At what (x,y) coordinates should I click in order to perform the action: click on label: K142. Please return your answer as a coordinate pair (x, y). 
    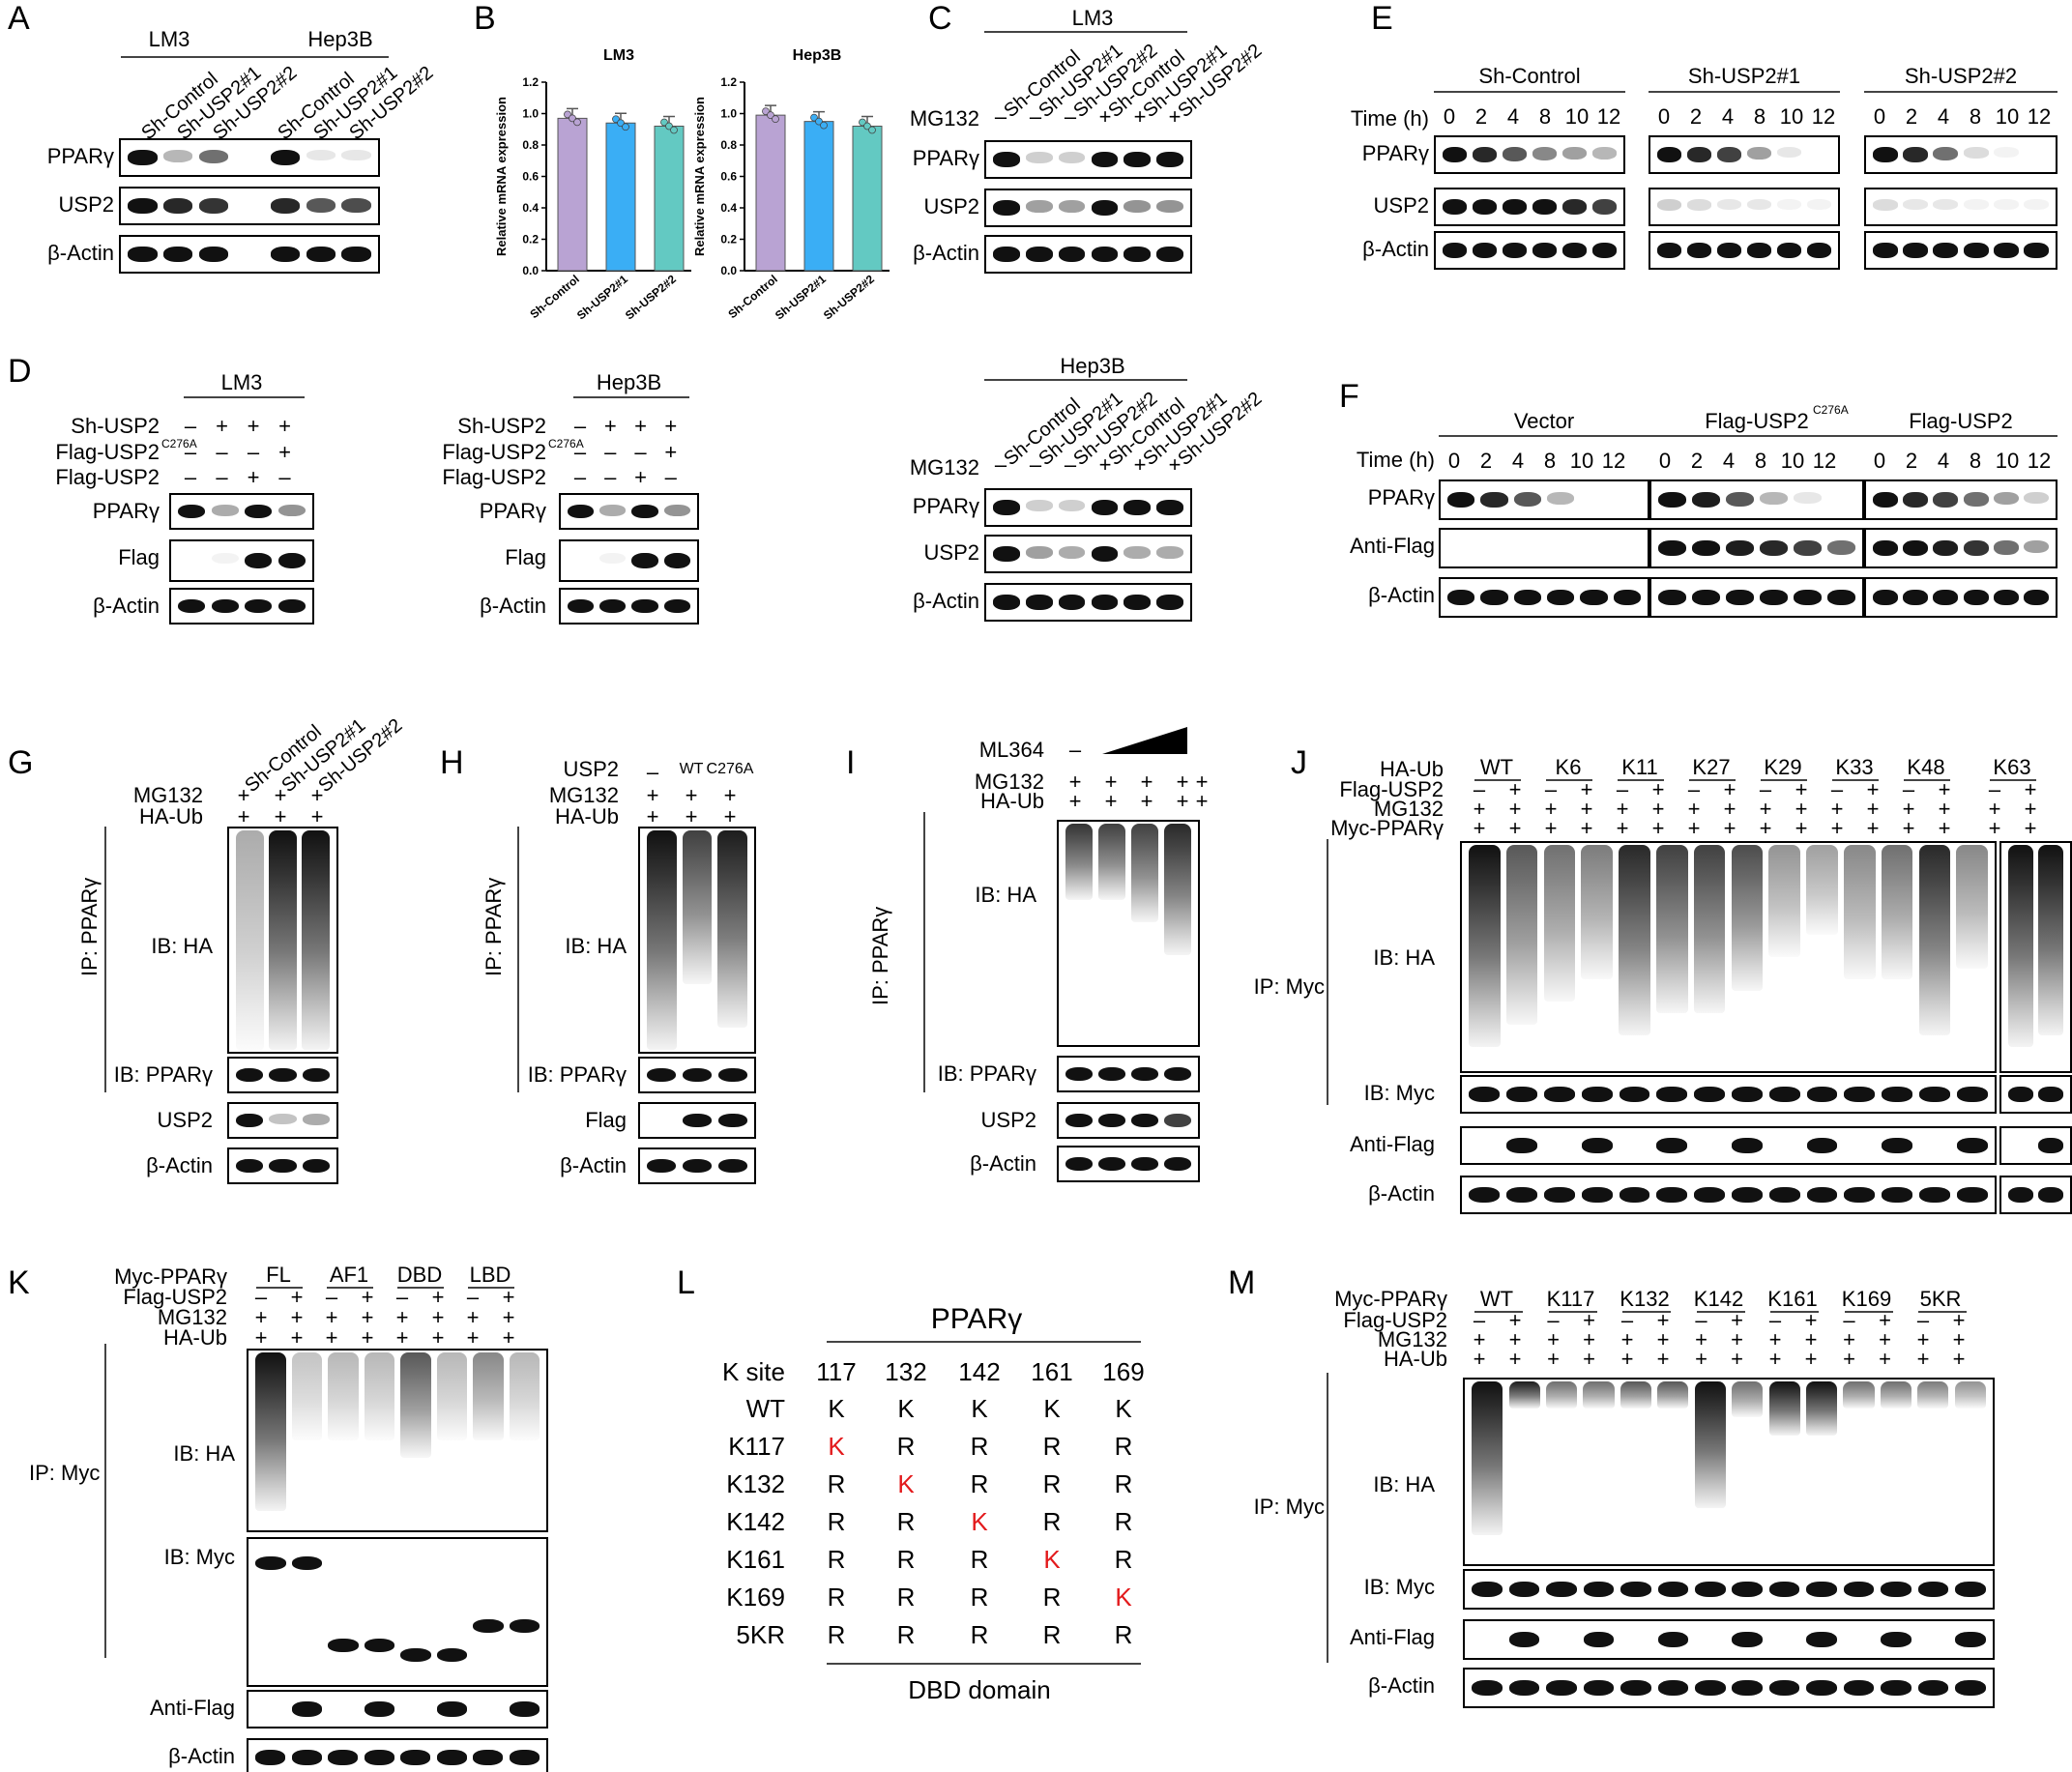
    Looking at the image, I should click on (1718, 1299).